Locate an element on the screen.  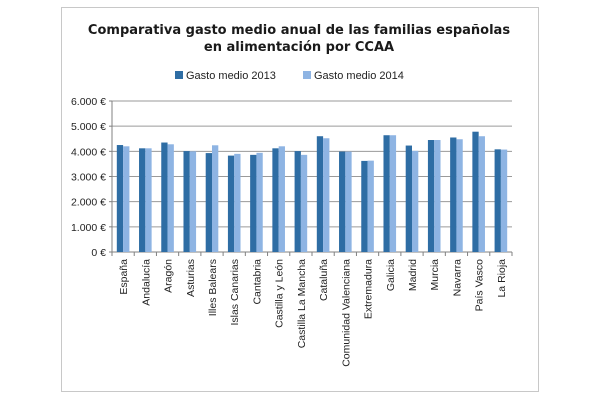
x-category-label: Aragón is located at coordinates (169, 276).